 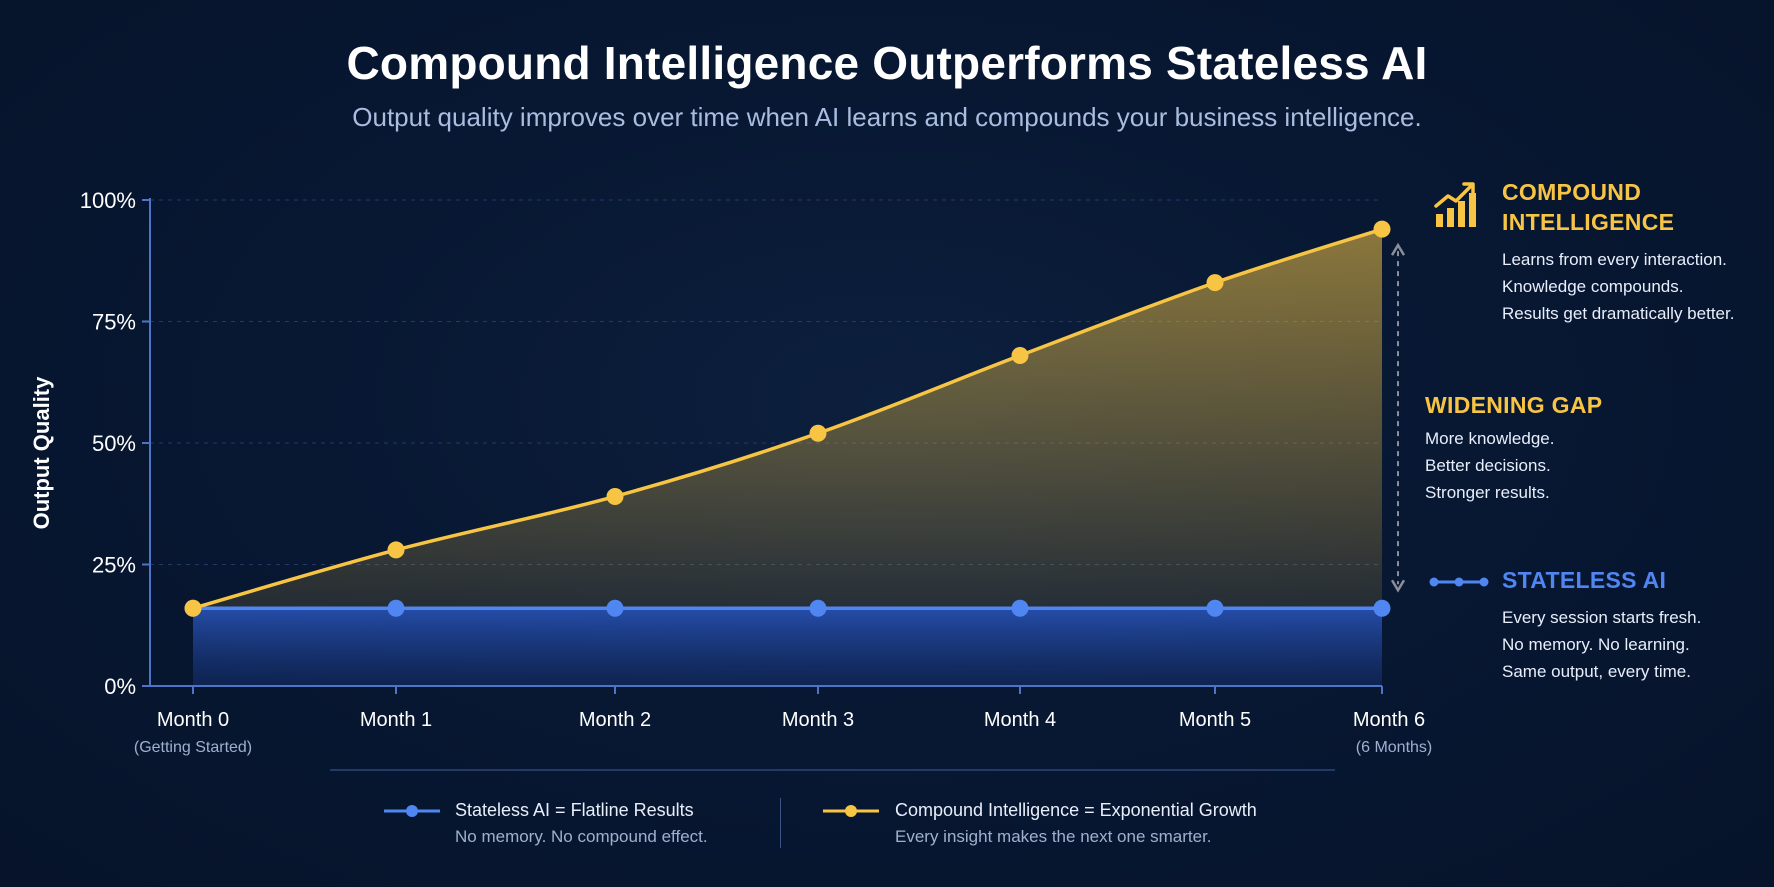 What do you see at coordinates (1514, 405) in the screenshot?
I see `gap-annotation-title: WIDENING GAP` at bounding box center [1514, 405].